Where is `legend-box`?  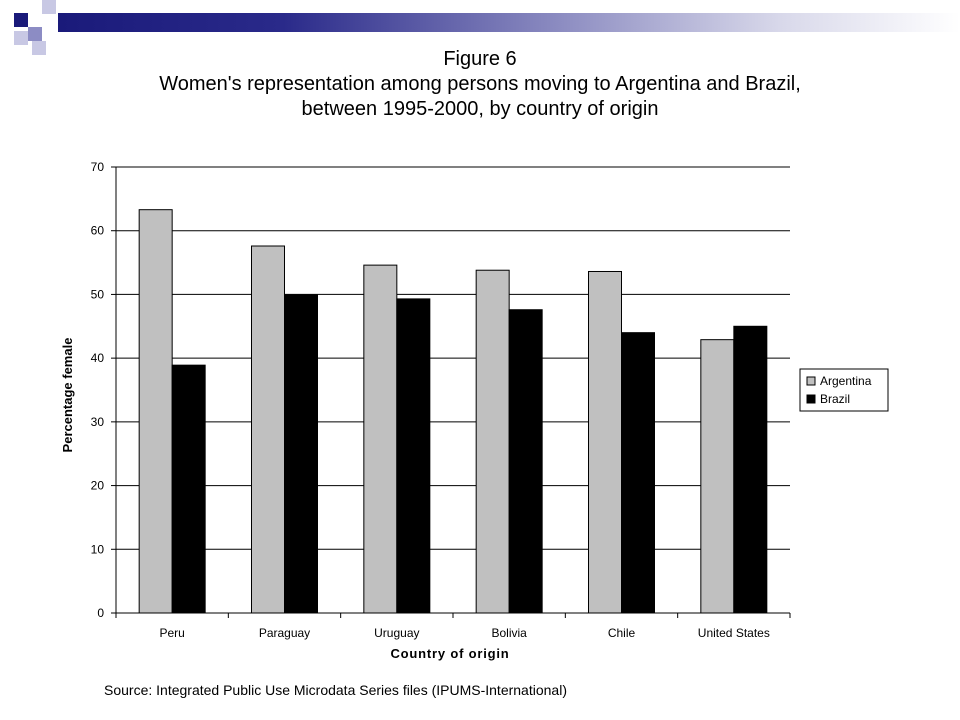 legend-box is located at coordinates (844, 390).